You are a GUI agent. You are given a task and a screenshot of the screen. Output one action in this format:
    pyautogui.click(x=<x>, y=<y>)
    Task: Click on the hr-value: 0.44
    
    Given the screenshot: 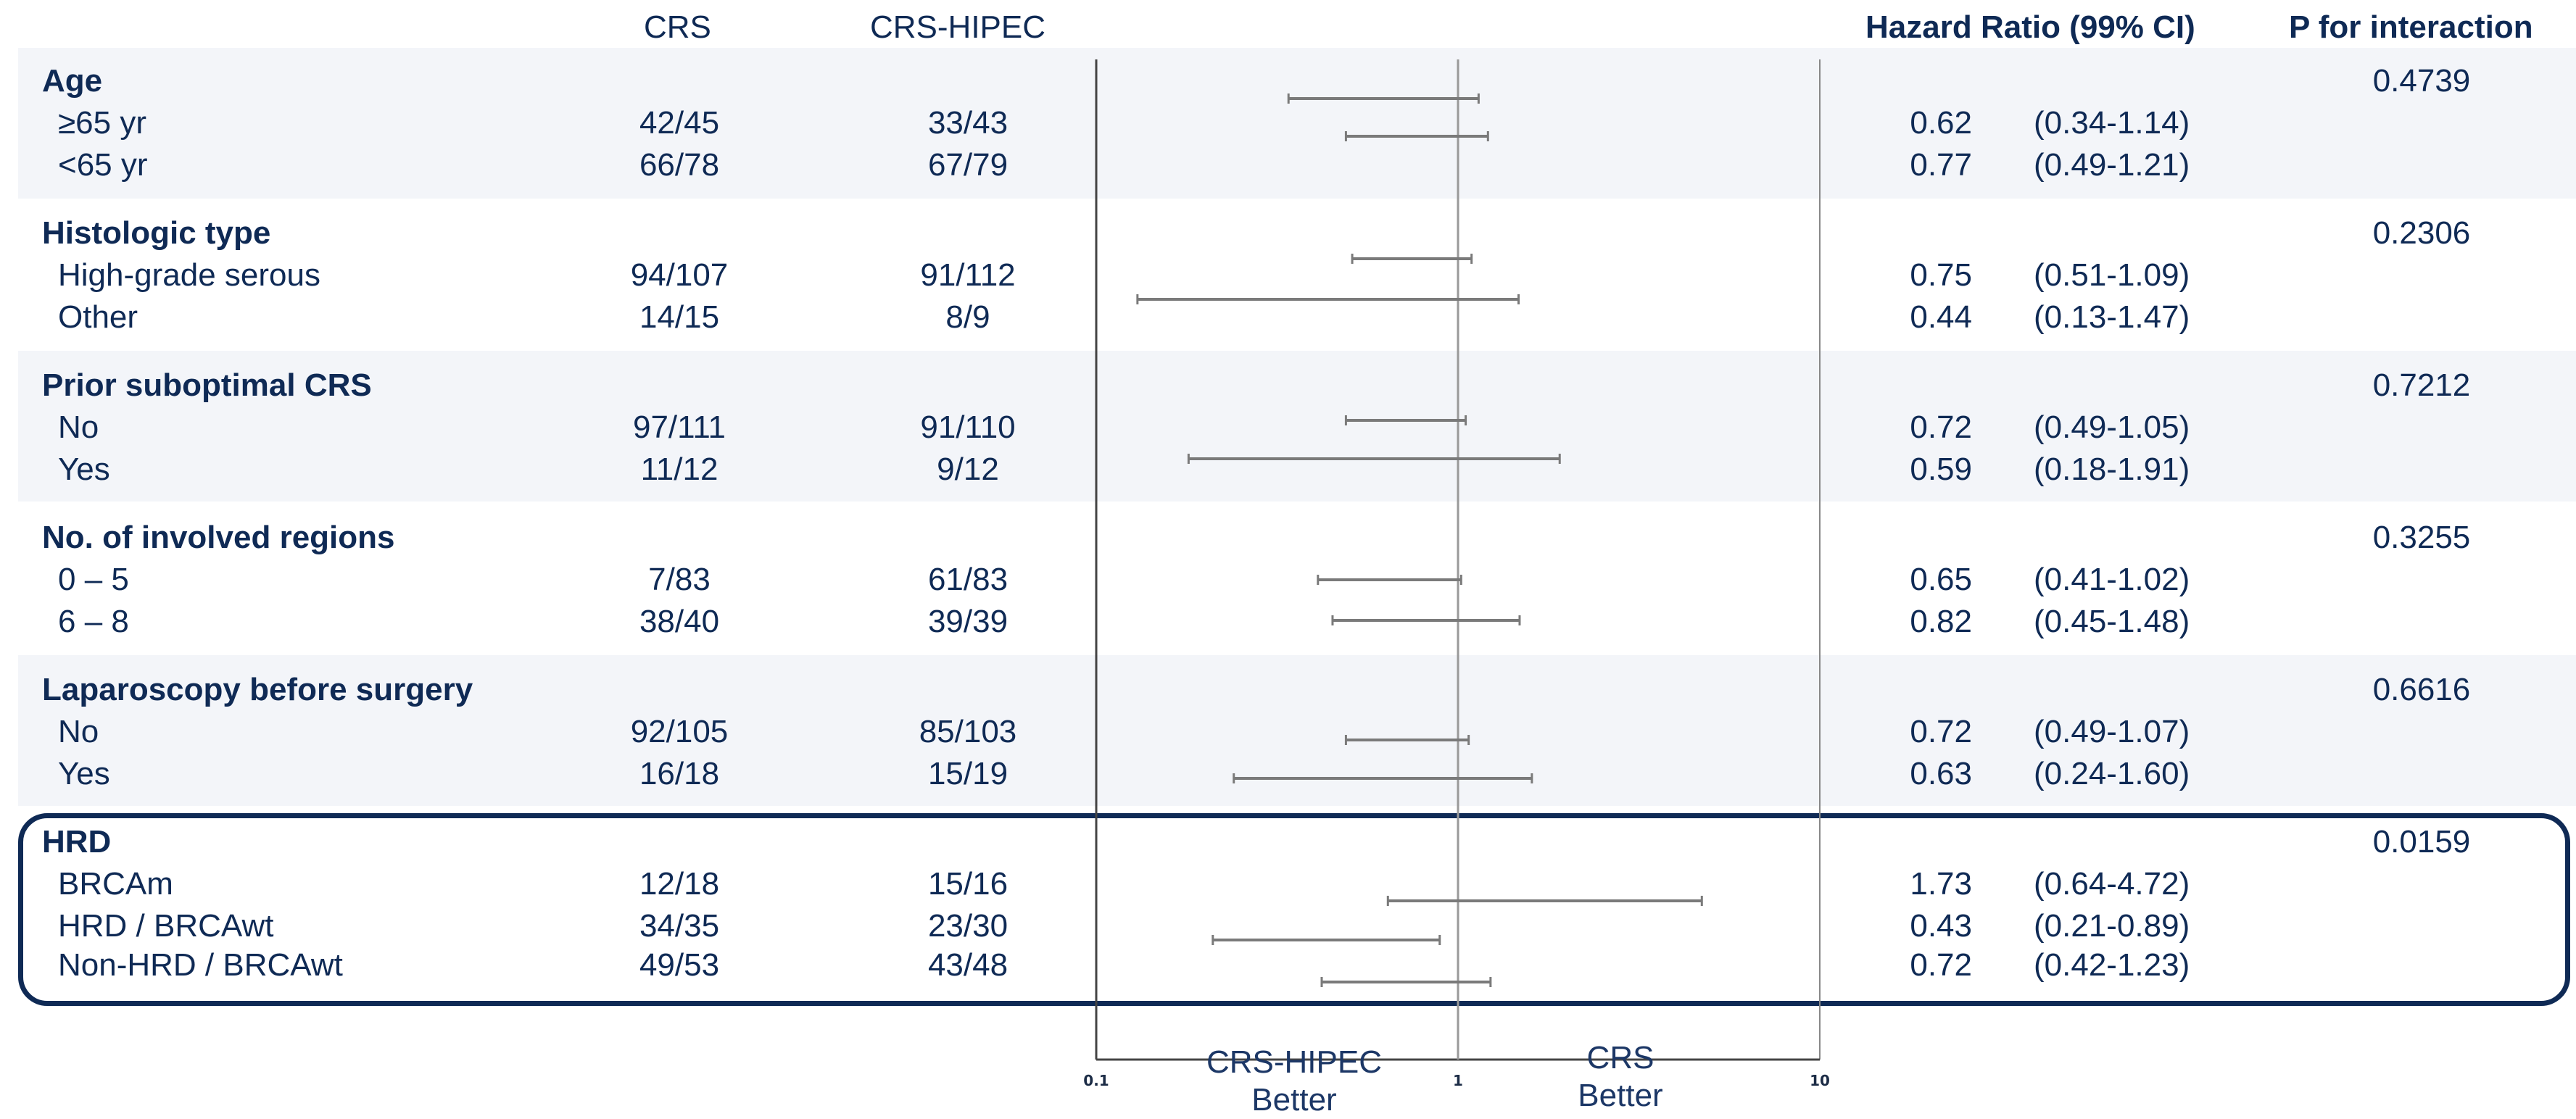 What is the action you would take?
    pyautogui.click(x=1941, y=317)
    